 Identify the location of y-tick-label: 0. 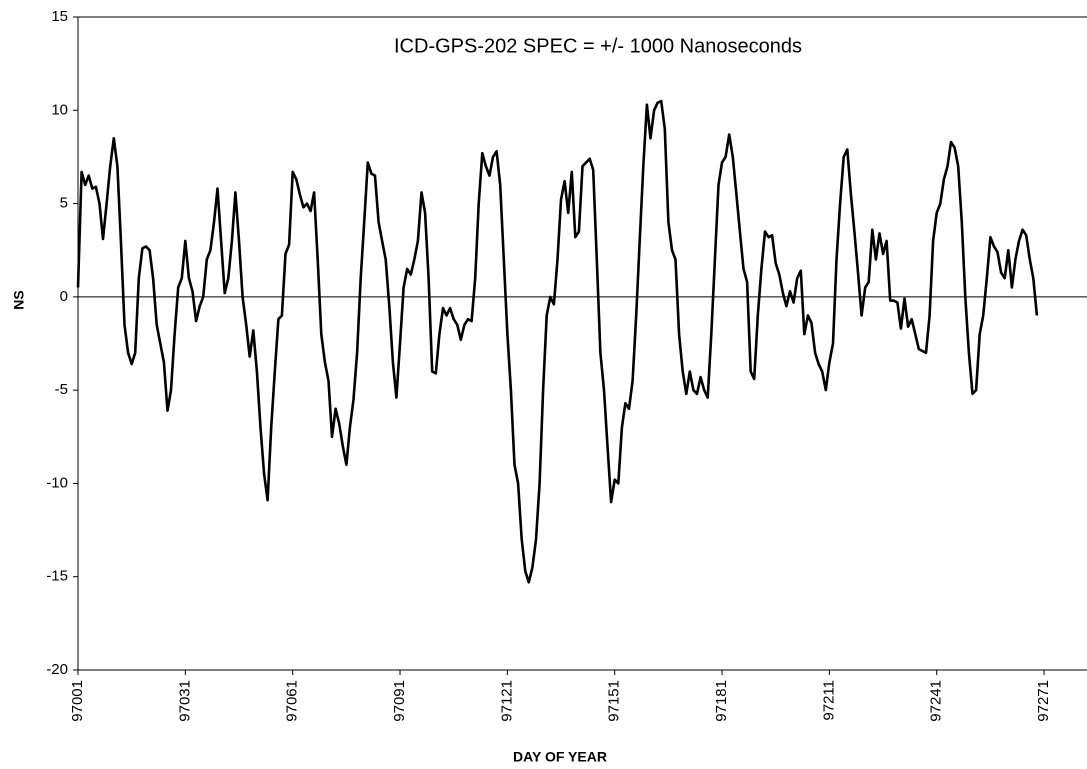
(64, 296).